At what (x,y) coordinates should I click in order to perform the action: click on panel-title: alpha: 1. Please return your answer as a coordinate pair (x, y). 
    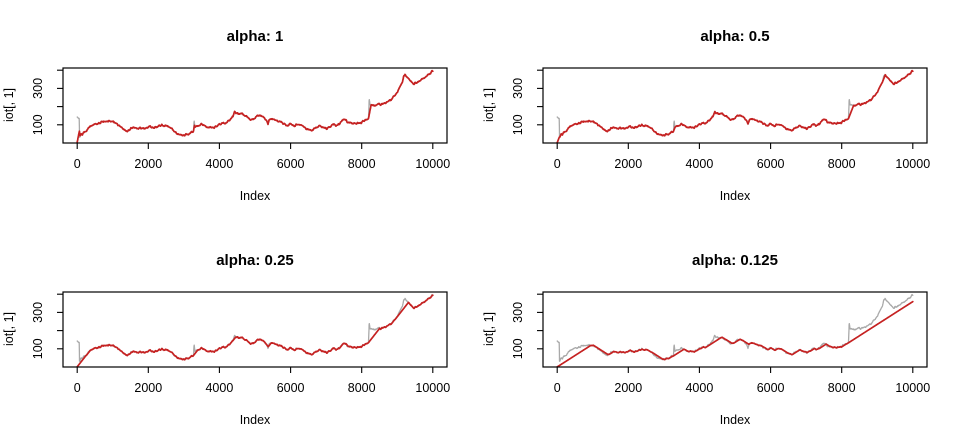
    Looking at the image, I should click on (255, 36).